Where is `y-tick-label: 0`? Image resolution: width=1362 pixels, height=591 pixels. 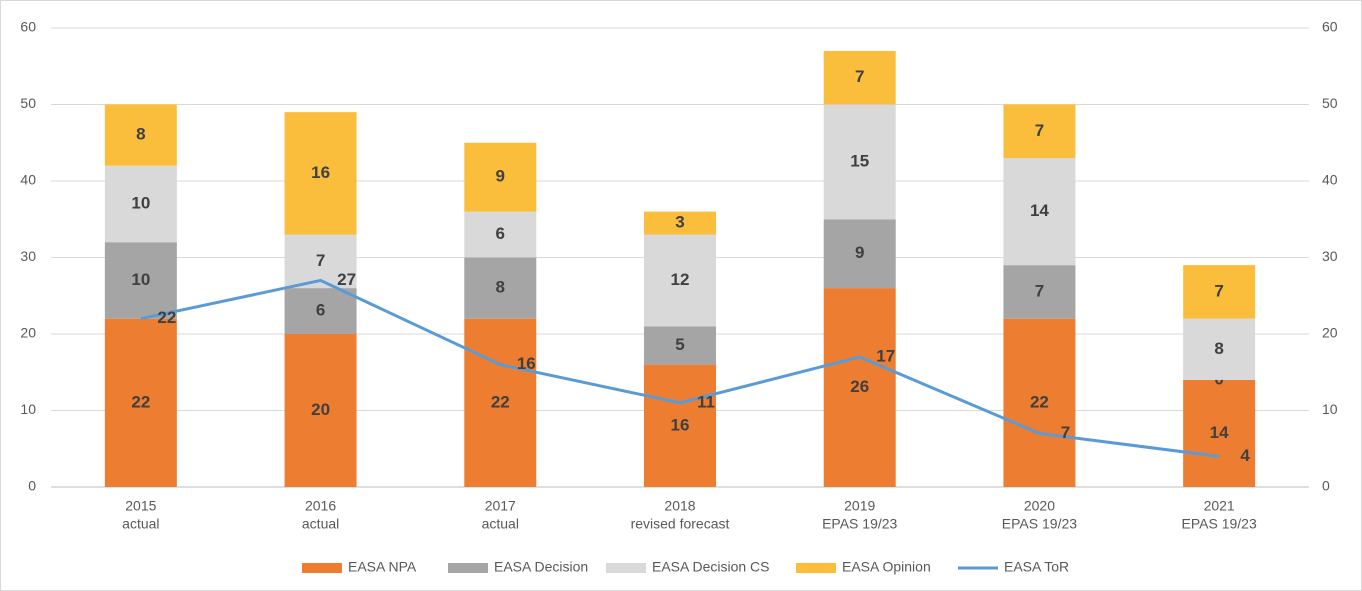
y-tick-label: 0 is located at coordinates (32, 486).